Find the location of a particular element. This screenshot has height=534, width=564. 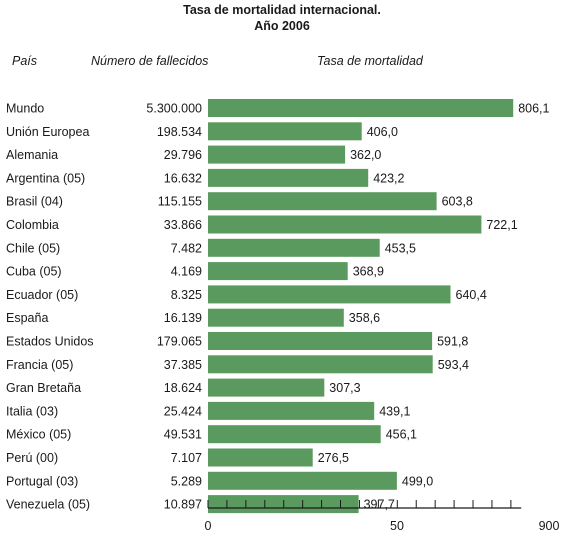

country-label: Francia (05) is located at coordinates (39, 365).